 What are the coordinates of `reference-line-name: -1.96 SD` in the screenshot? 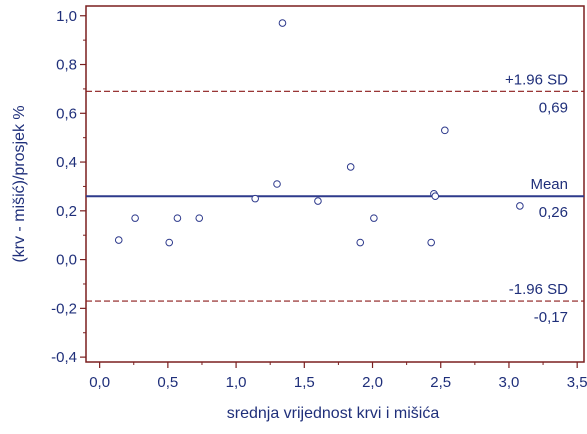 It's located at (538, 289).